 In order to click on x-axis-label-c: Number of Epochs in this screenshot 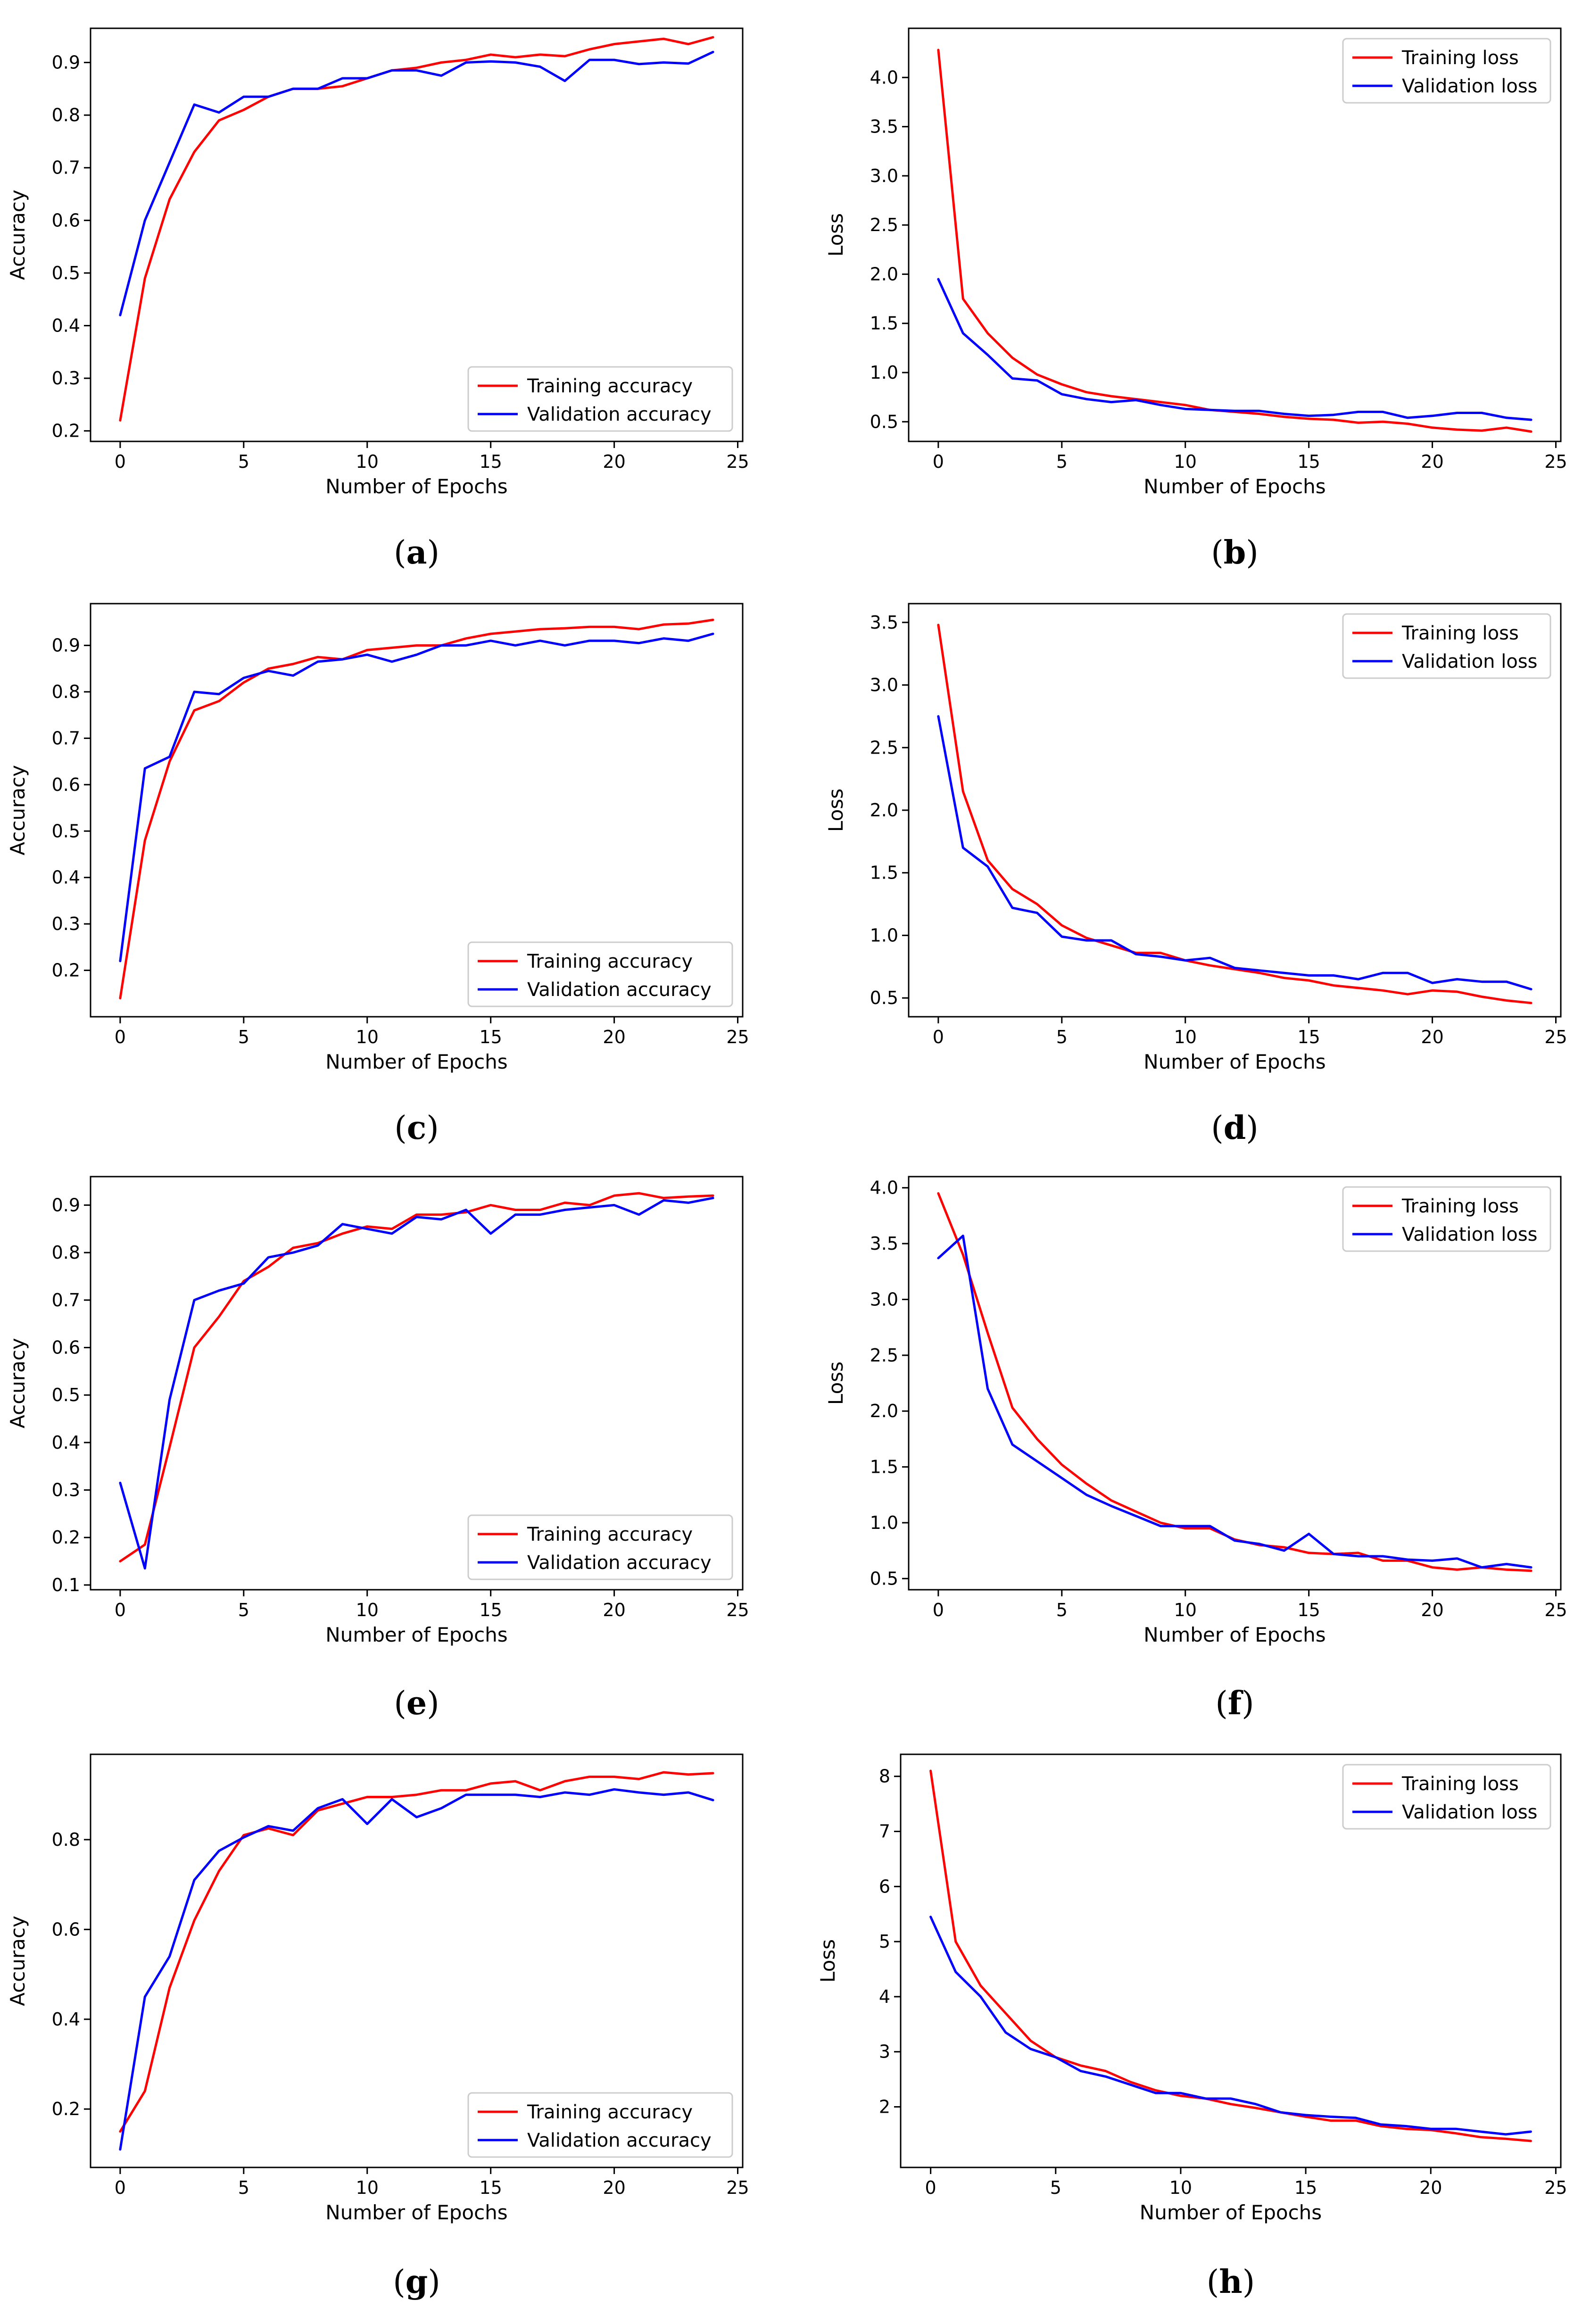, I will do `click(416, 1061)`.